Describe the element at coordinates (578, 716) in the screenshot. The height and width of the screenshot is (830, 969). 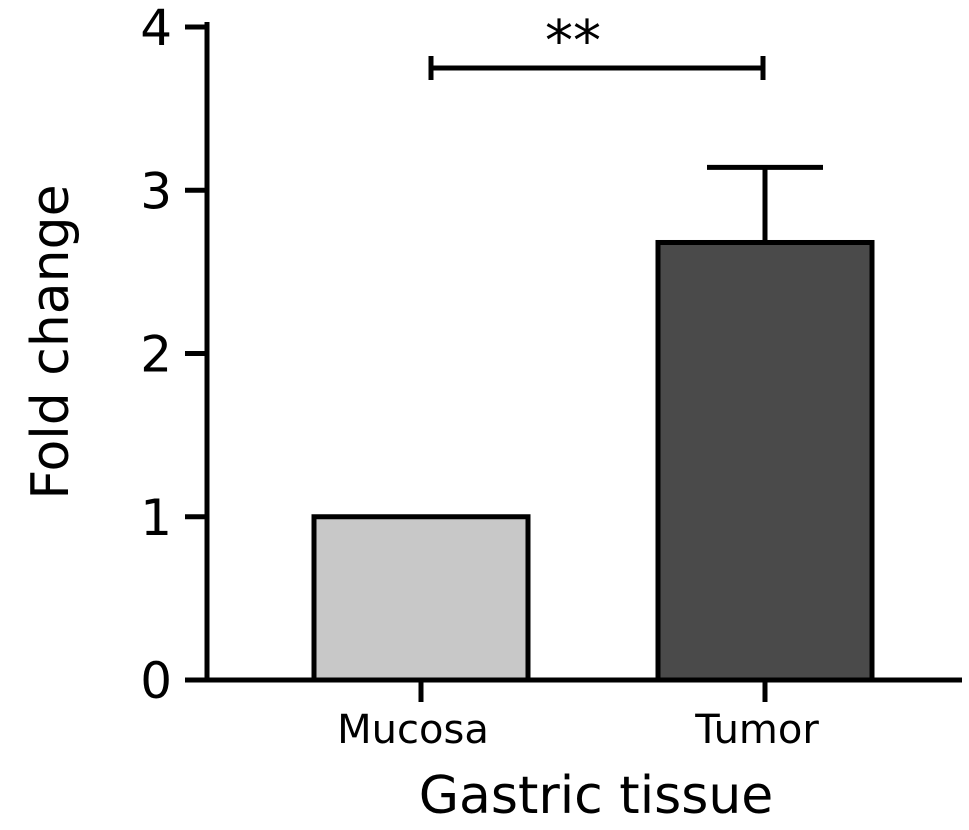
I see `x-ticks-layer: Mucosa Tumor` at that location.